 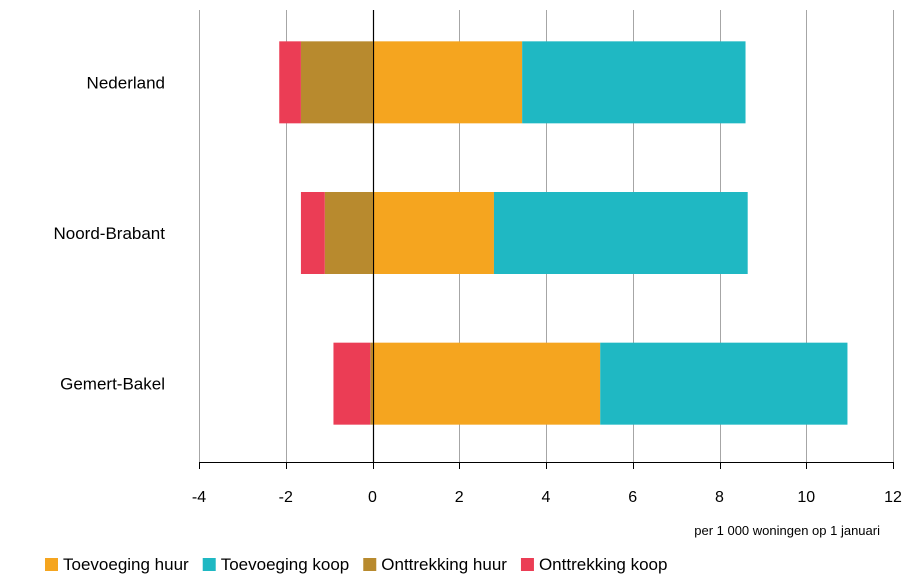 What do you see at coordinates (372, 497) in the screenshot?
I see `x-tick-label: 0` at bounding box center [372, 497].